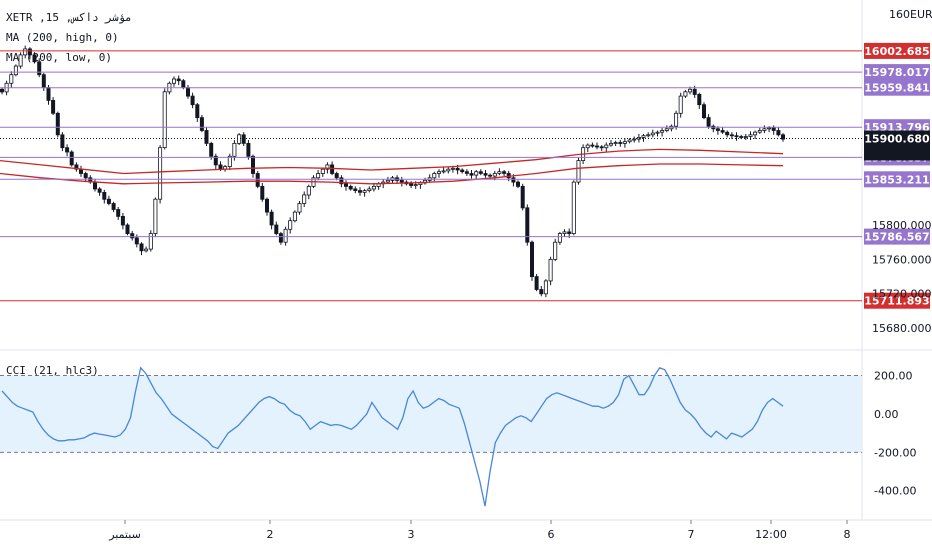  Describe the element at coordinates (771, 534) in the screenshot. I see `time-tick-label: 12:00` at that location.